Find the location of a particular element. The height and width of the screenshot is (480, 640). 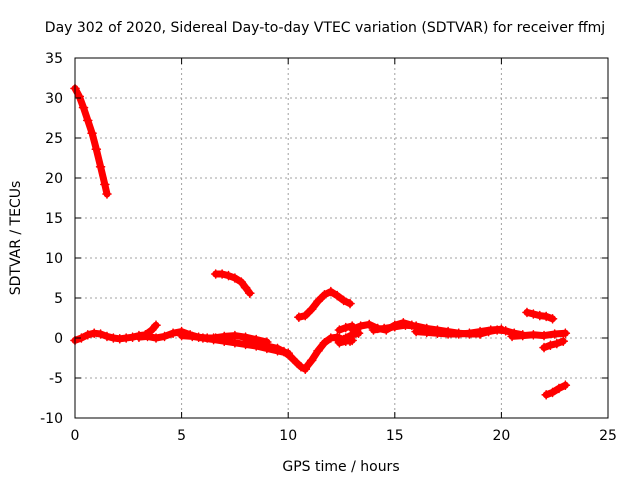

y-tick-label: -5 is located at coordinates (56, 379).